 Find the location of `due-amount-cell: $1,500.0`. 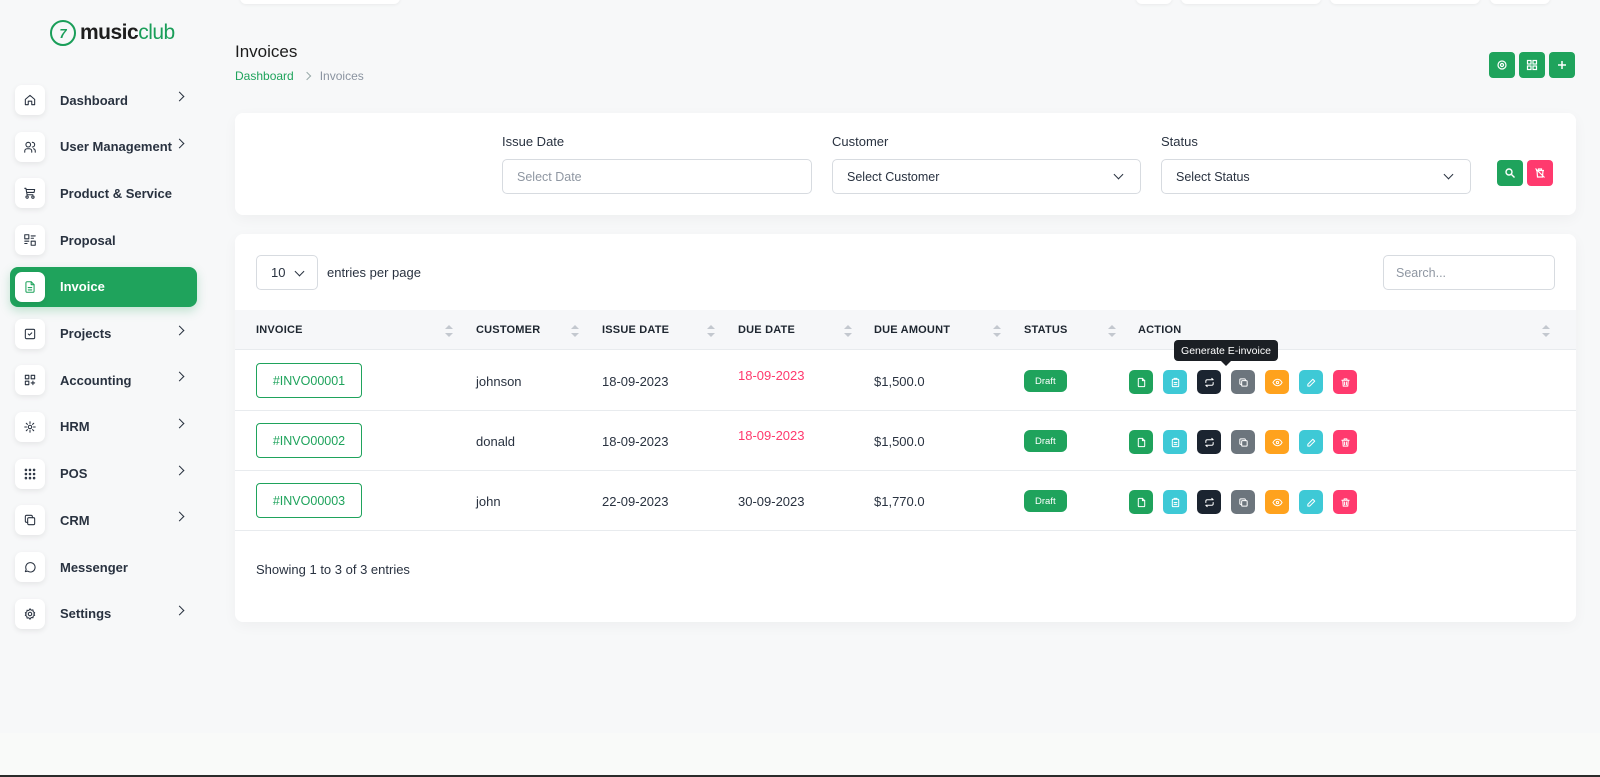

due-amount-cell: $1,500.0 is located at coordinates (899, 381).